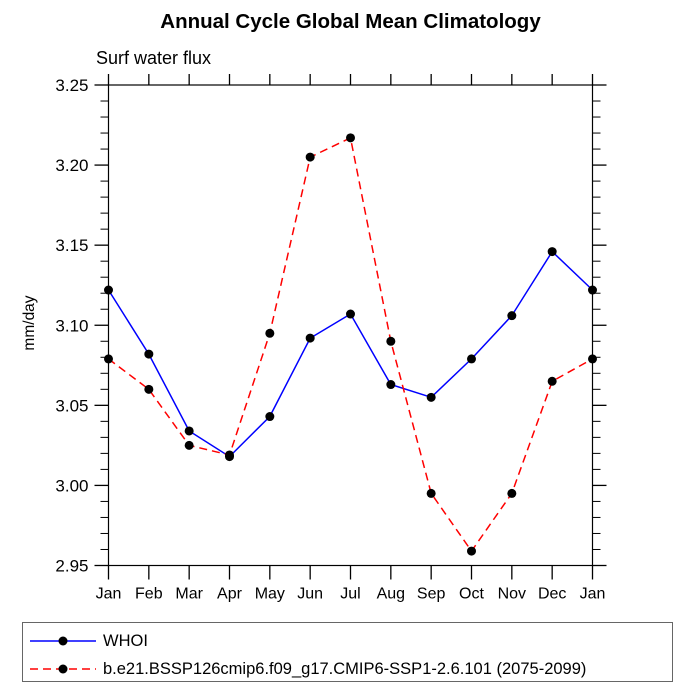 The image size is (700, 700). I want to click on x-tick-label: Nov, so click(512, 594).